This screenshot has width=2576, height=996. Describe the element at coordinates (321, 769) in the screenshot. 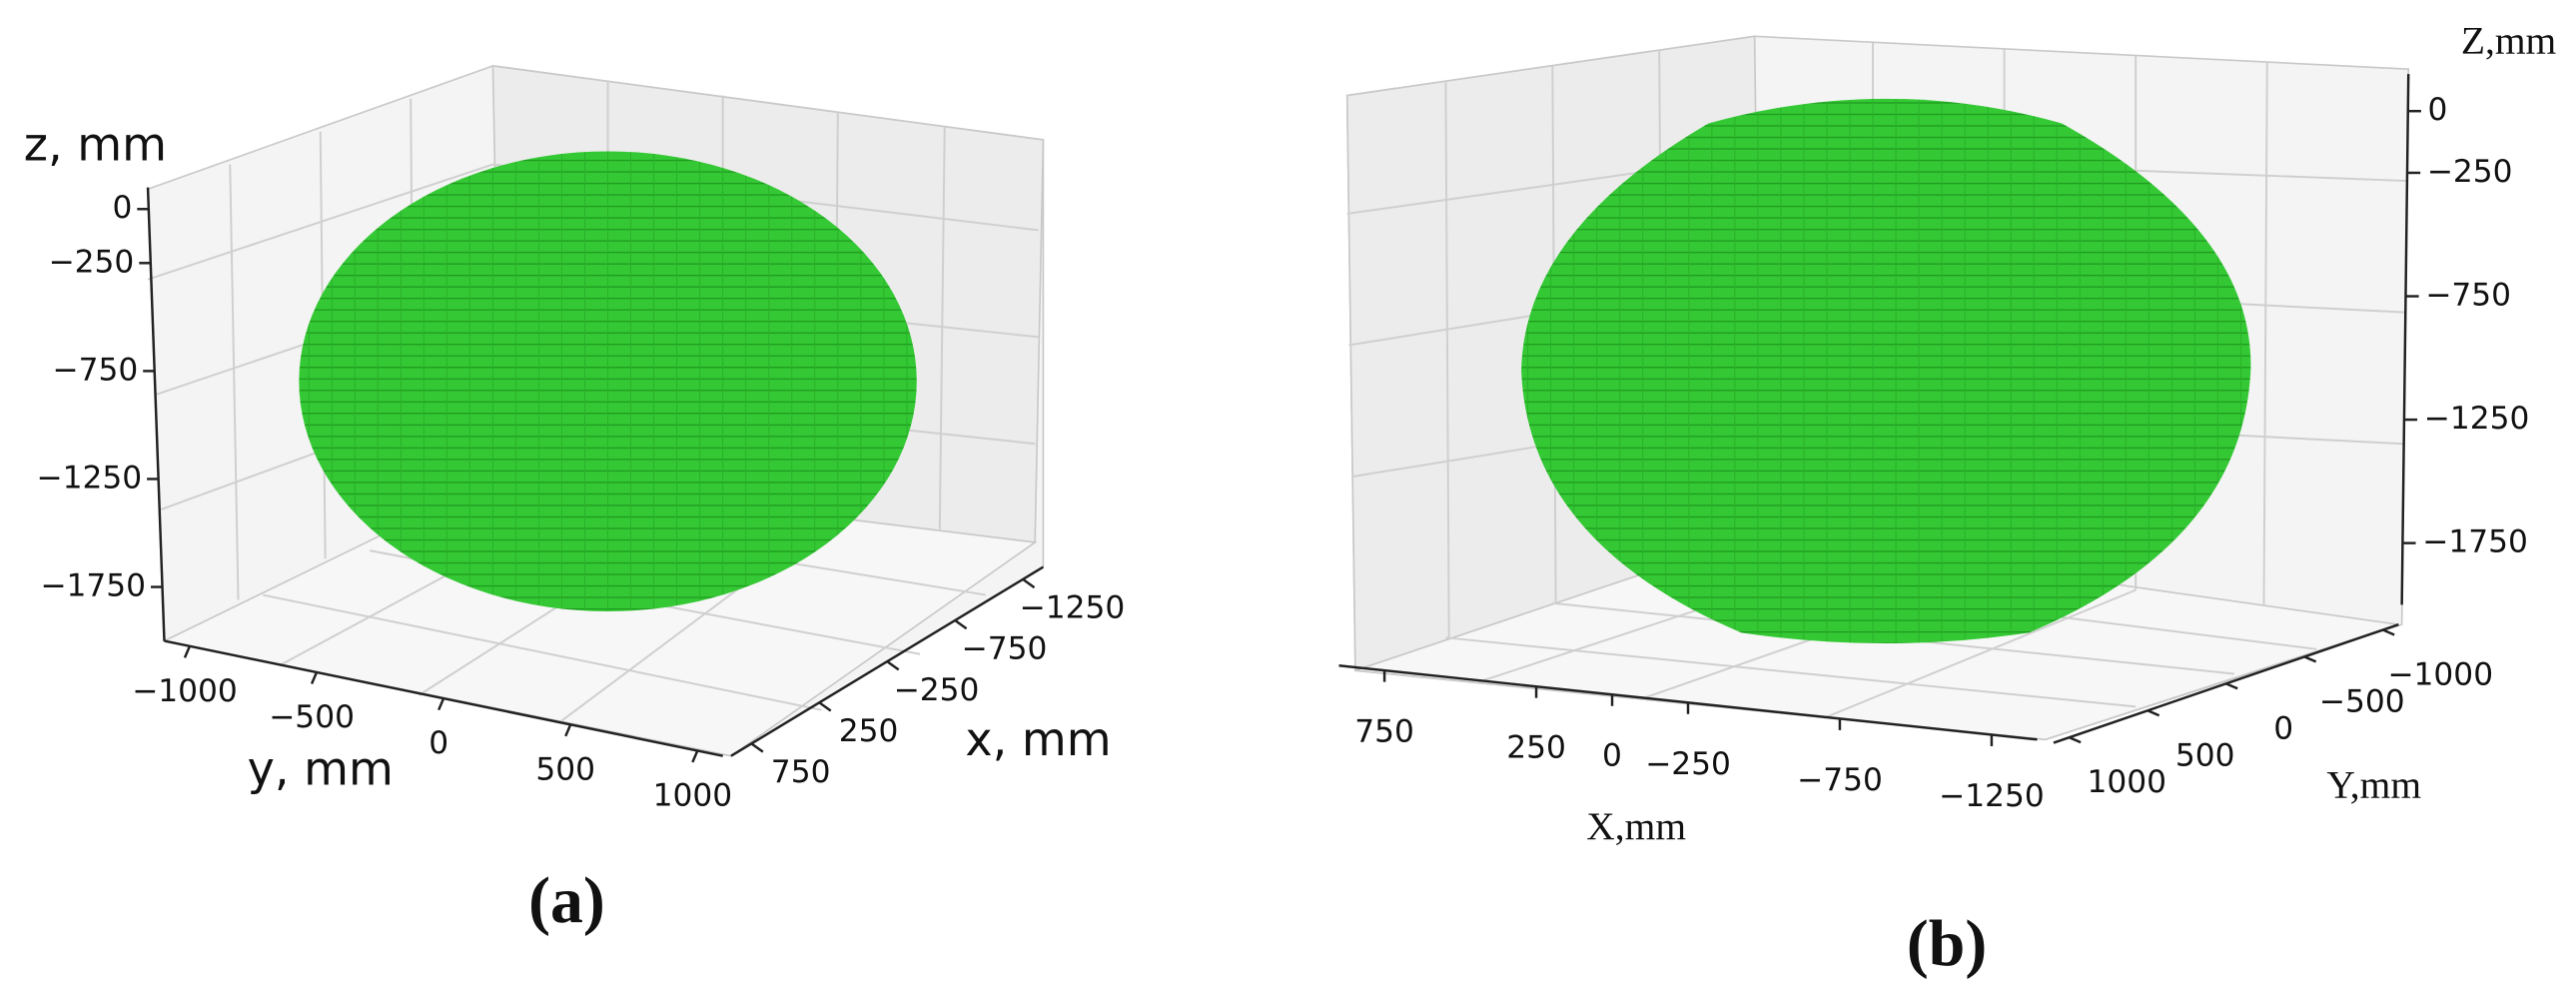

I see `y-axis-label: y, mm` at that location.